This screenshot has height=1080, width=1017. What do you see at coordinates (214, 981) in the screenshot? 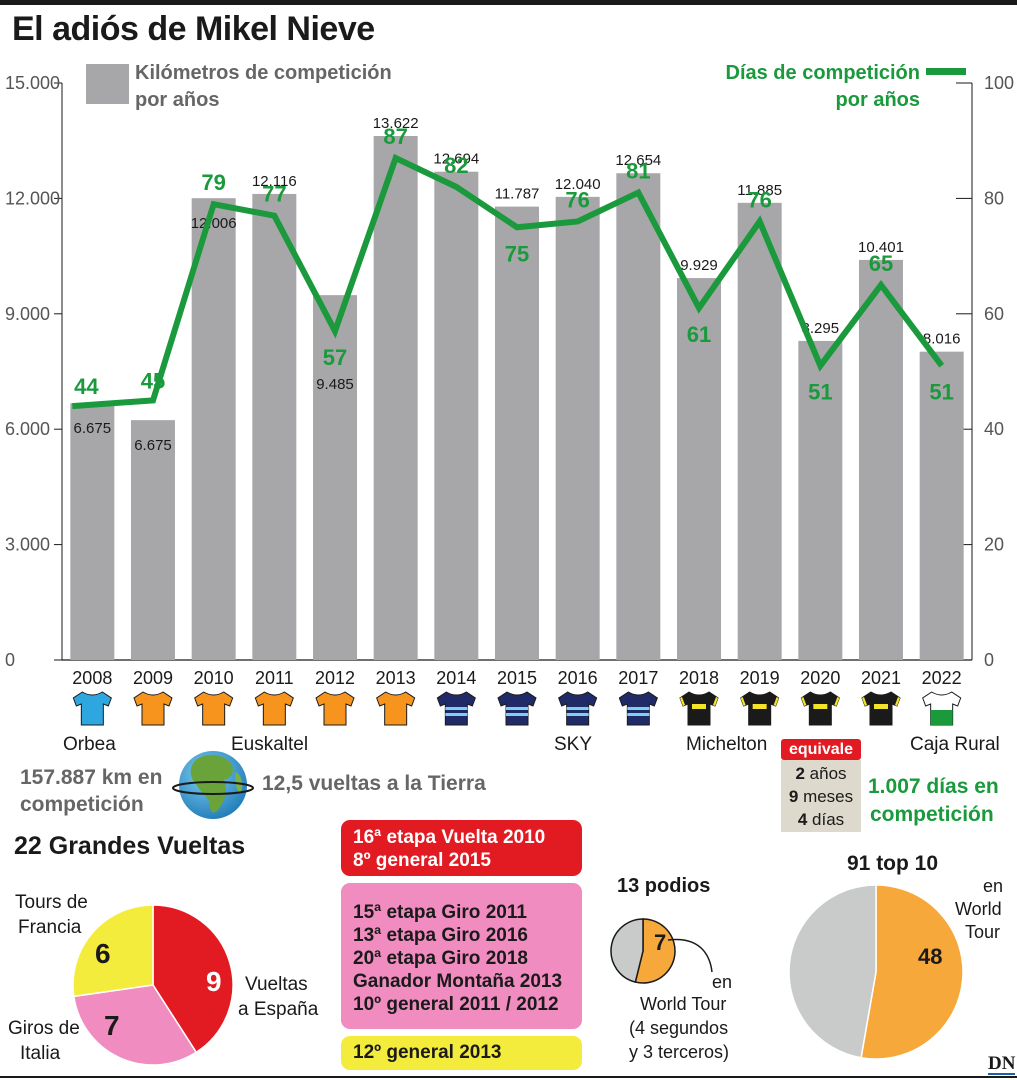
I see `vueltas-value: 9` at bounding box center [214, 981].